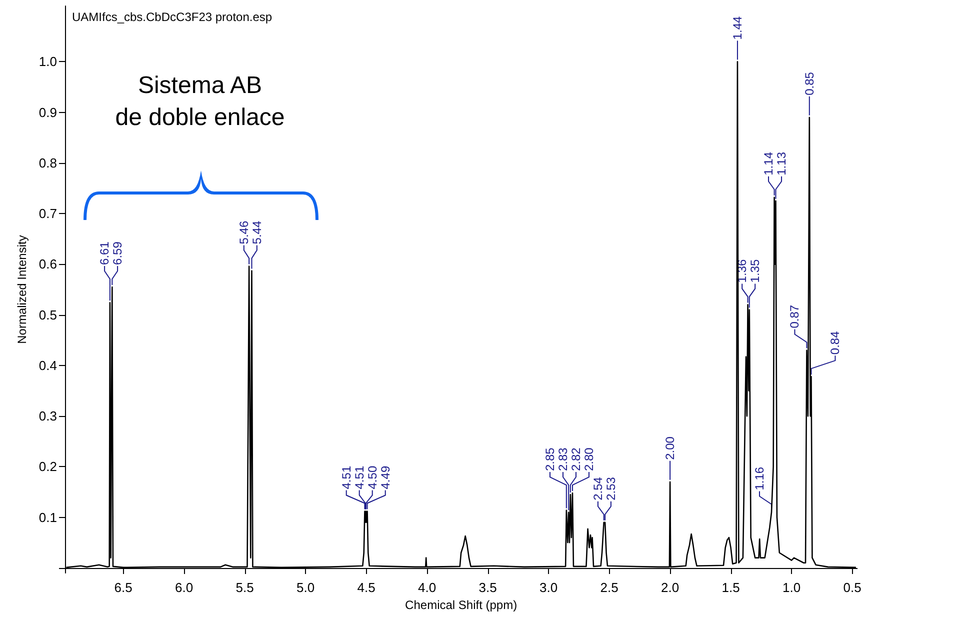  What do you see at coordinates (184, 587) in the screenshot?
I see `x-tick-label: 6.0` at bounding box center [184, 587].